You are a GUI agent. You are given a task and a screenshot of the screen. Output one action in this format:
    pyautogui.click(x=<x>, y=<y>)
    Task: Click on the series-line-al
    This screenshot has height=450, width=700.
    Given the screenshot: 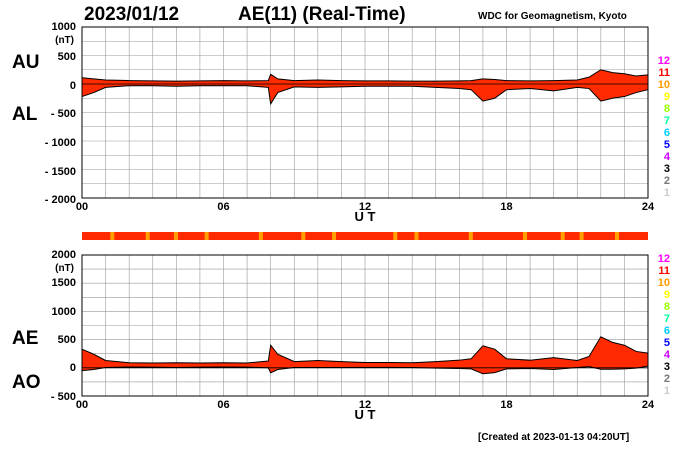 What is the action you would take?
    pyautogui.click(x=365, y=95)
    